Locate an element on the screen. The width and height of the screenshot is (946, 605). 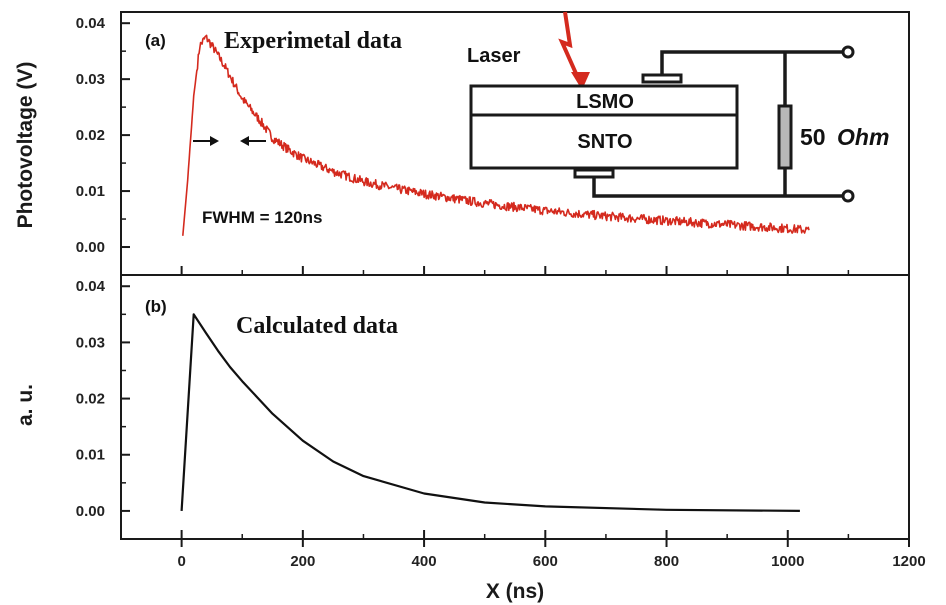
panel-a-ytick-label: 0.02 is located at coordinates (90, 135).